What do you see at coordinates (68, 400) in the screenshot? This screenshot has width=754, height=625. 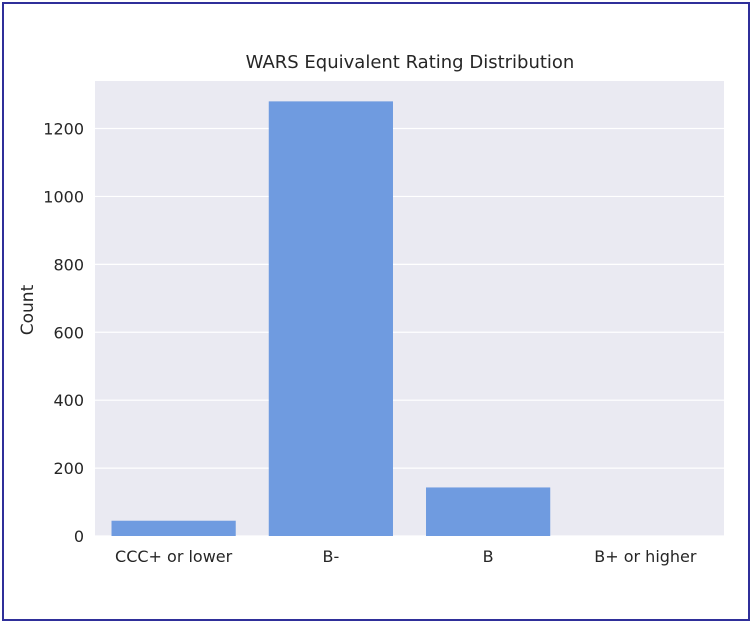 I see `y-tick-label: 400` at bounding box center [68, 400].